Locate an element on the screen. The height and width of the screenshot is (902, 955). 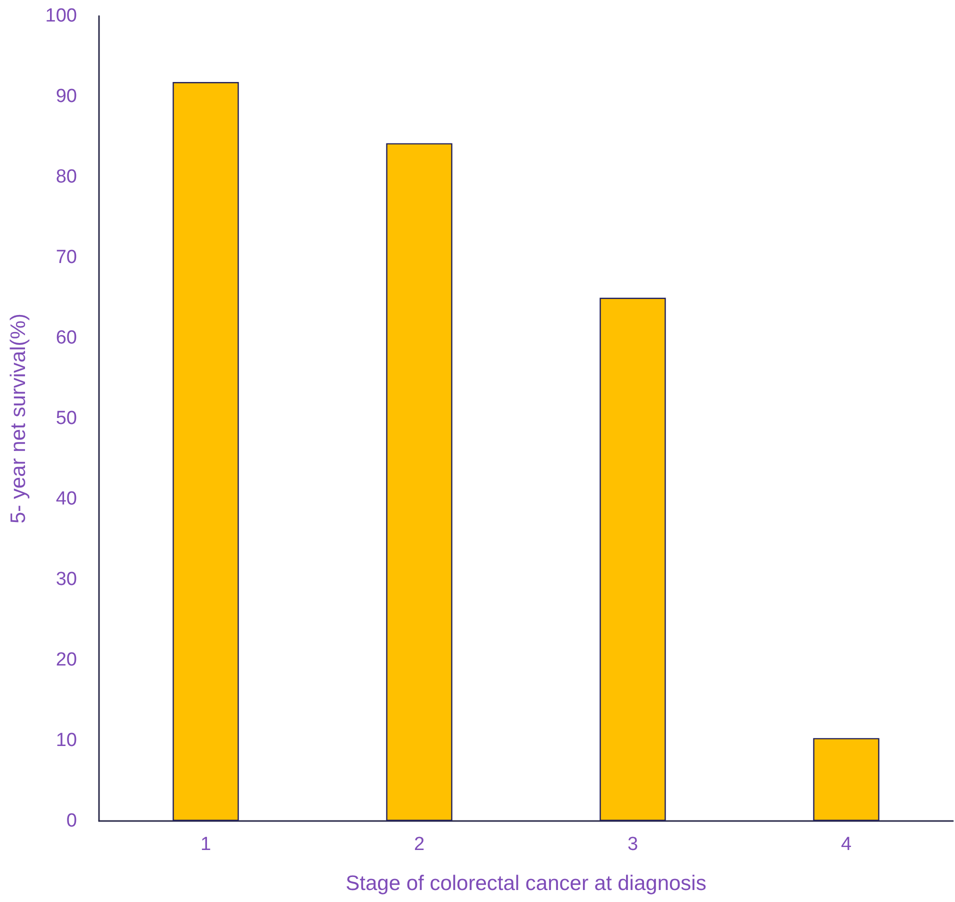
y-axis-title: 5- year net survival(%) is located at coordinates (18, 418).